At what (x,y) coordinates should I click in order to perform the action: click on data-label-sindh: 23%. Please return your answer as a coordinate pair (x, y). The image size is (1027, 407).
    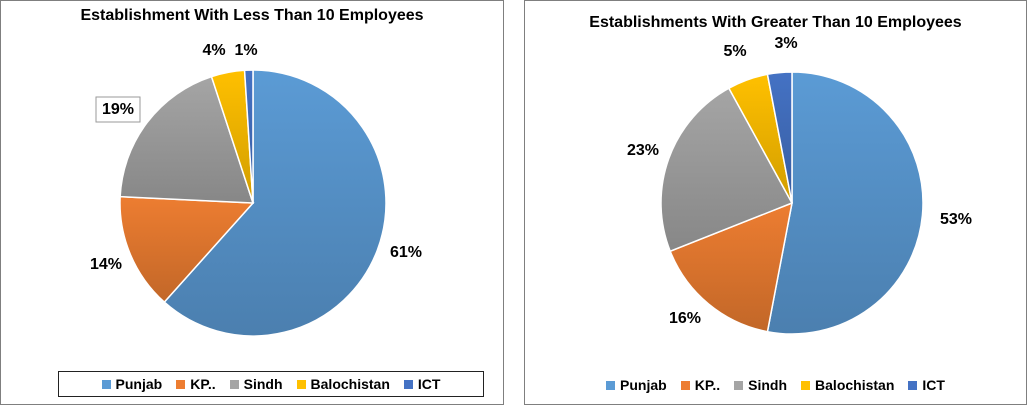
    Looking at the image, I should click on (643, 150).